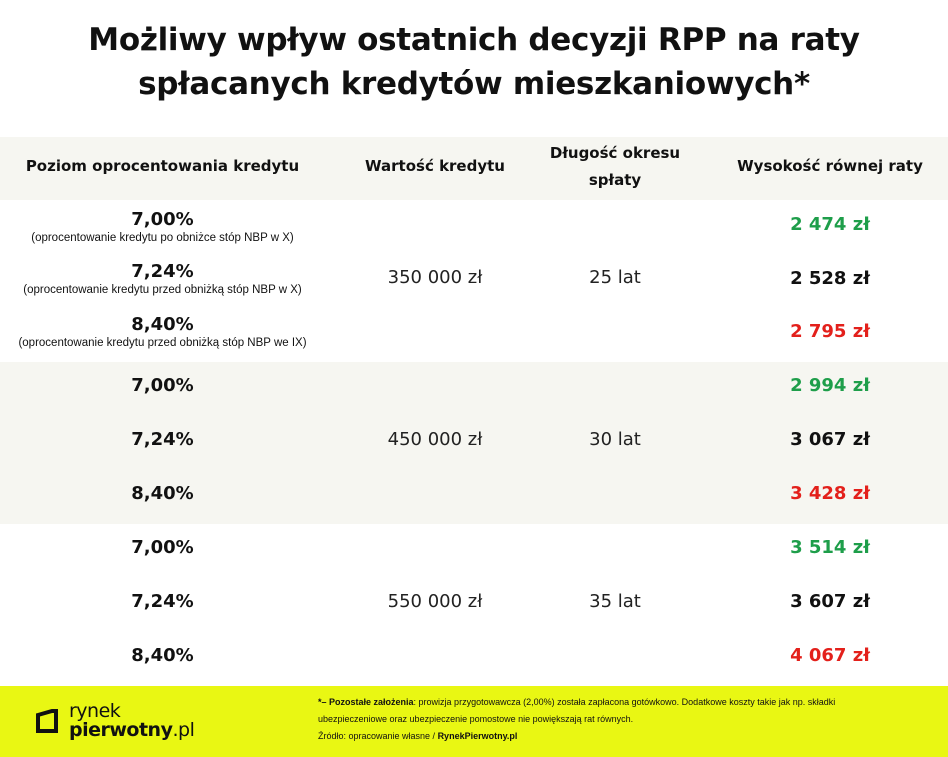  I want to click on title-line-2: spłacanych kredytów mieszkaniowych*, so click(474, 84).